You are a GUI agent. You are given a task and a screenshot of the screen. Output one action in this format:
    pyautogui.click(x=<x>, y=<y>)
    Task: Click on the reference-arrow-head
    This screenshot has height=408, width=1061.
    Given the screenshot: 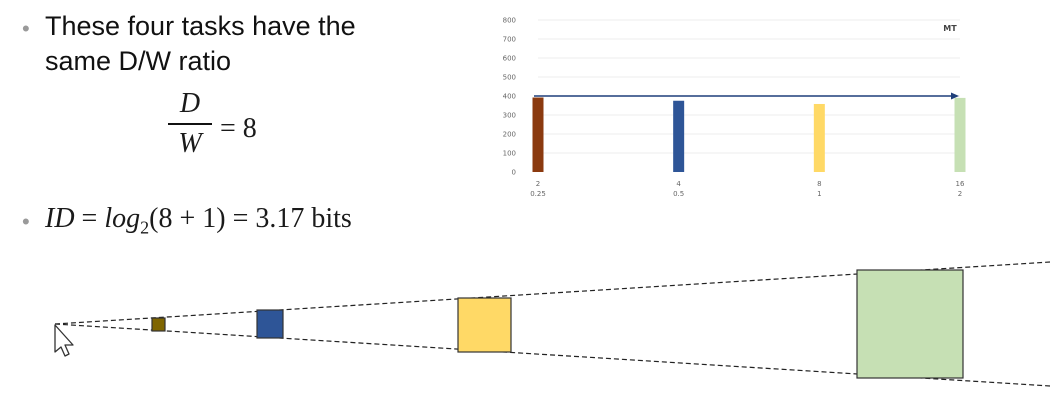 What is the action you would take?
    pyautogui.click(x=955, y=96)
    